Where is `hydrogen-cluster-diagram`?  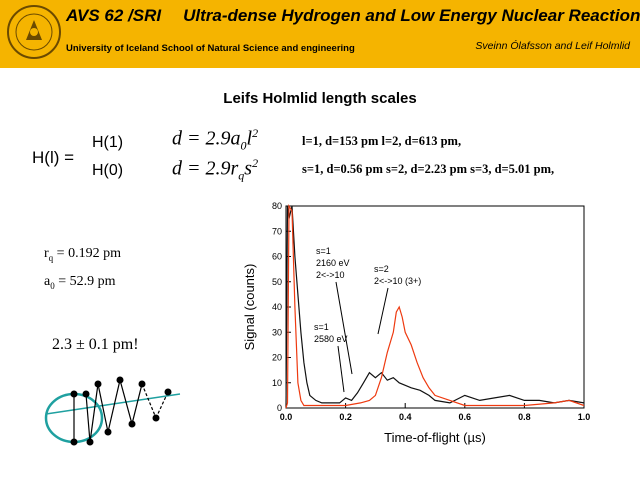 hydrogen-cluster-diagram is located at coordinates (112, 411).